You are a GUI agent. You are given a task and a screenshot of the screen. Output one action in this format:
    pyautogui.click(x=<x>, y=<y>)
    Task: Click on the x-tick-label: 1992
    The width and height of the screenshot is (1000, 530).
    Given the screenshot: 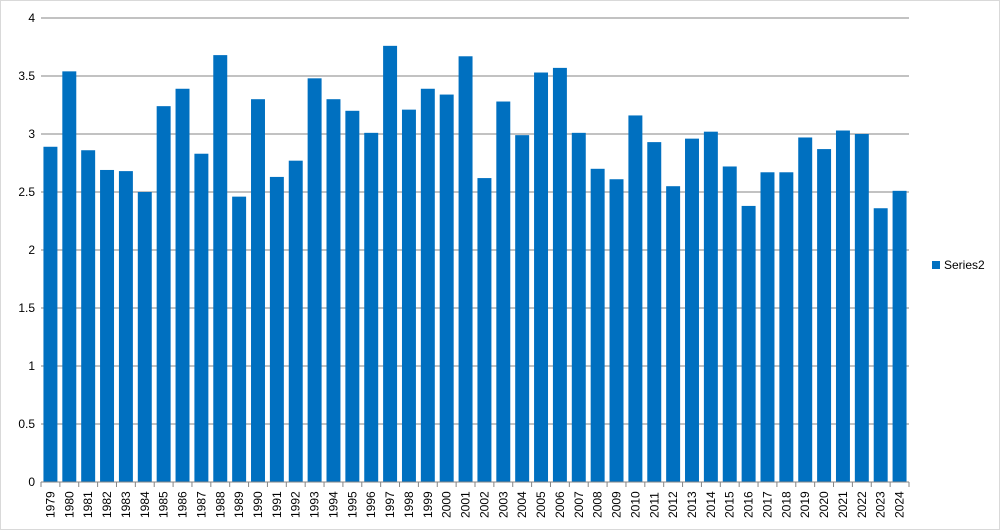 What is the action you would take?
    pyautogui.click(x=296, y=504)
    